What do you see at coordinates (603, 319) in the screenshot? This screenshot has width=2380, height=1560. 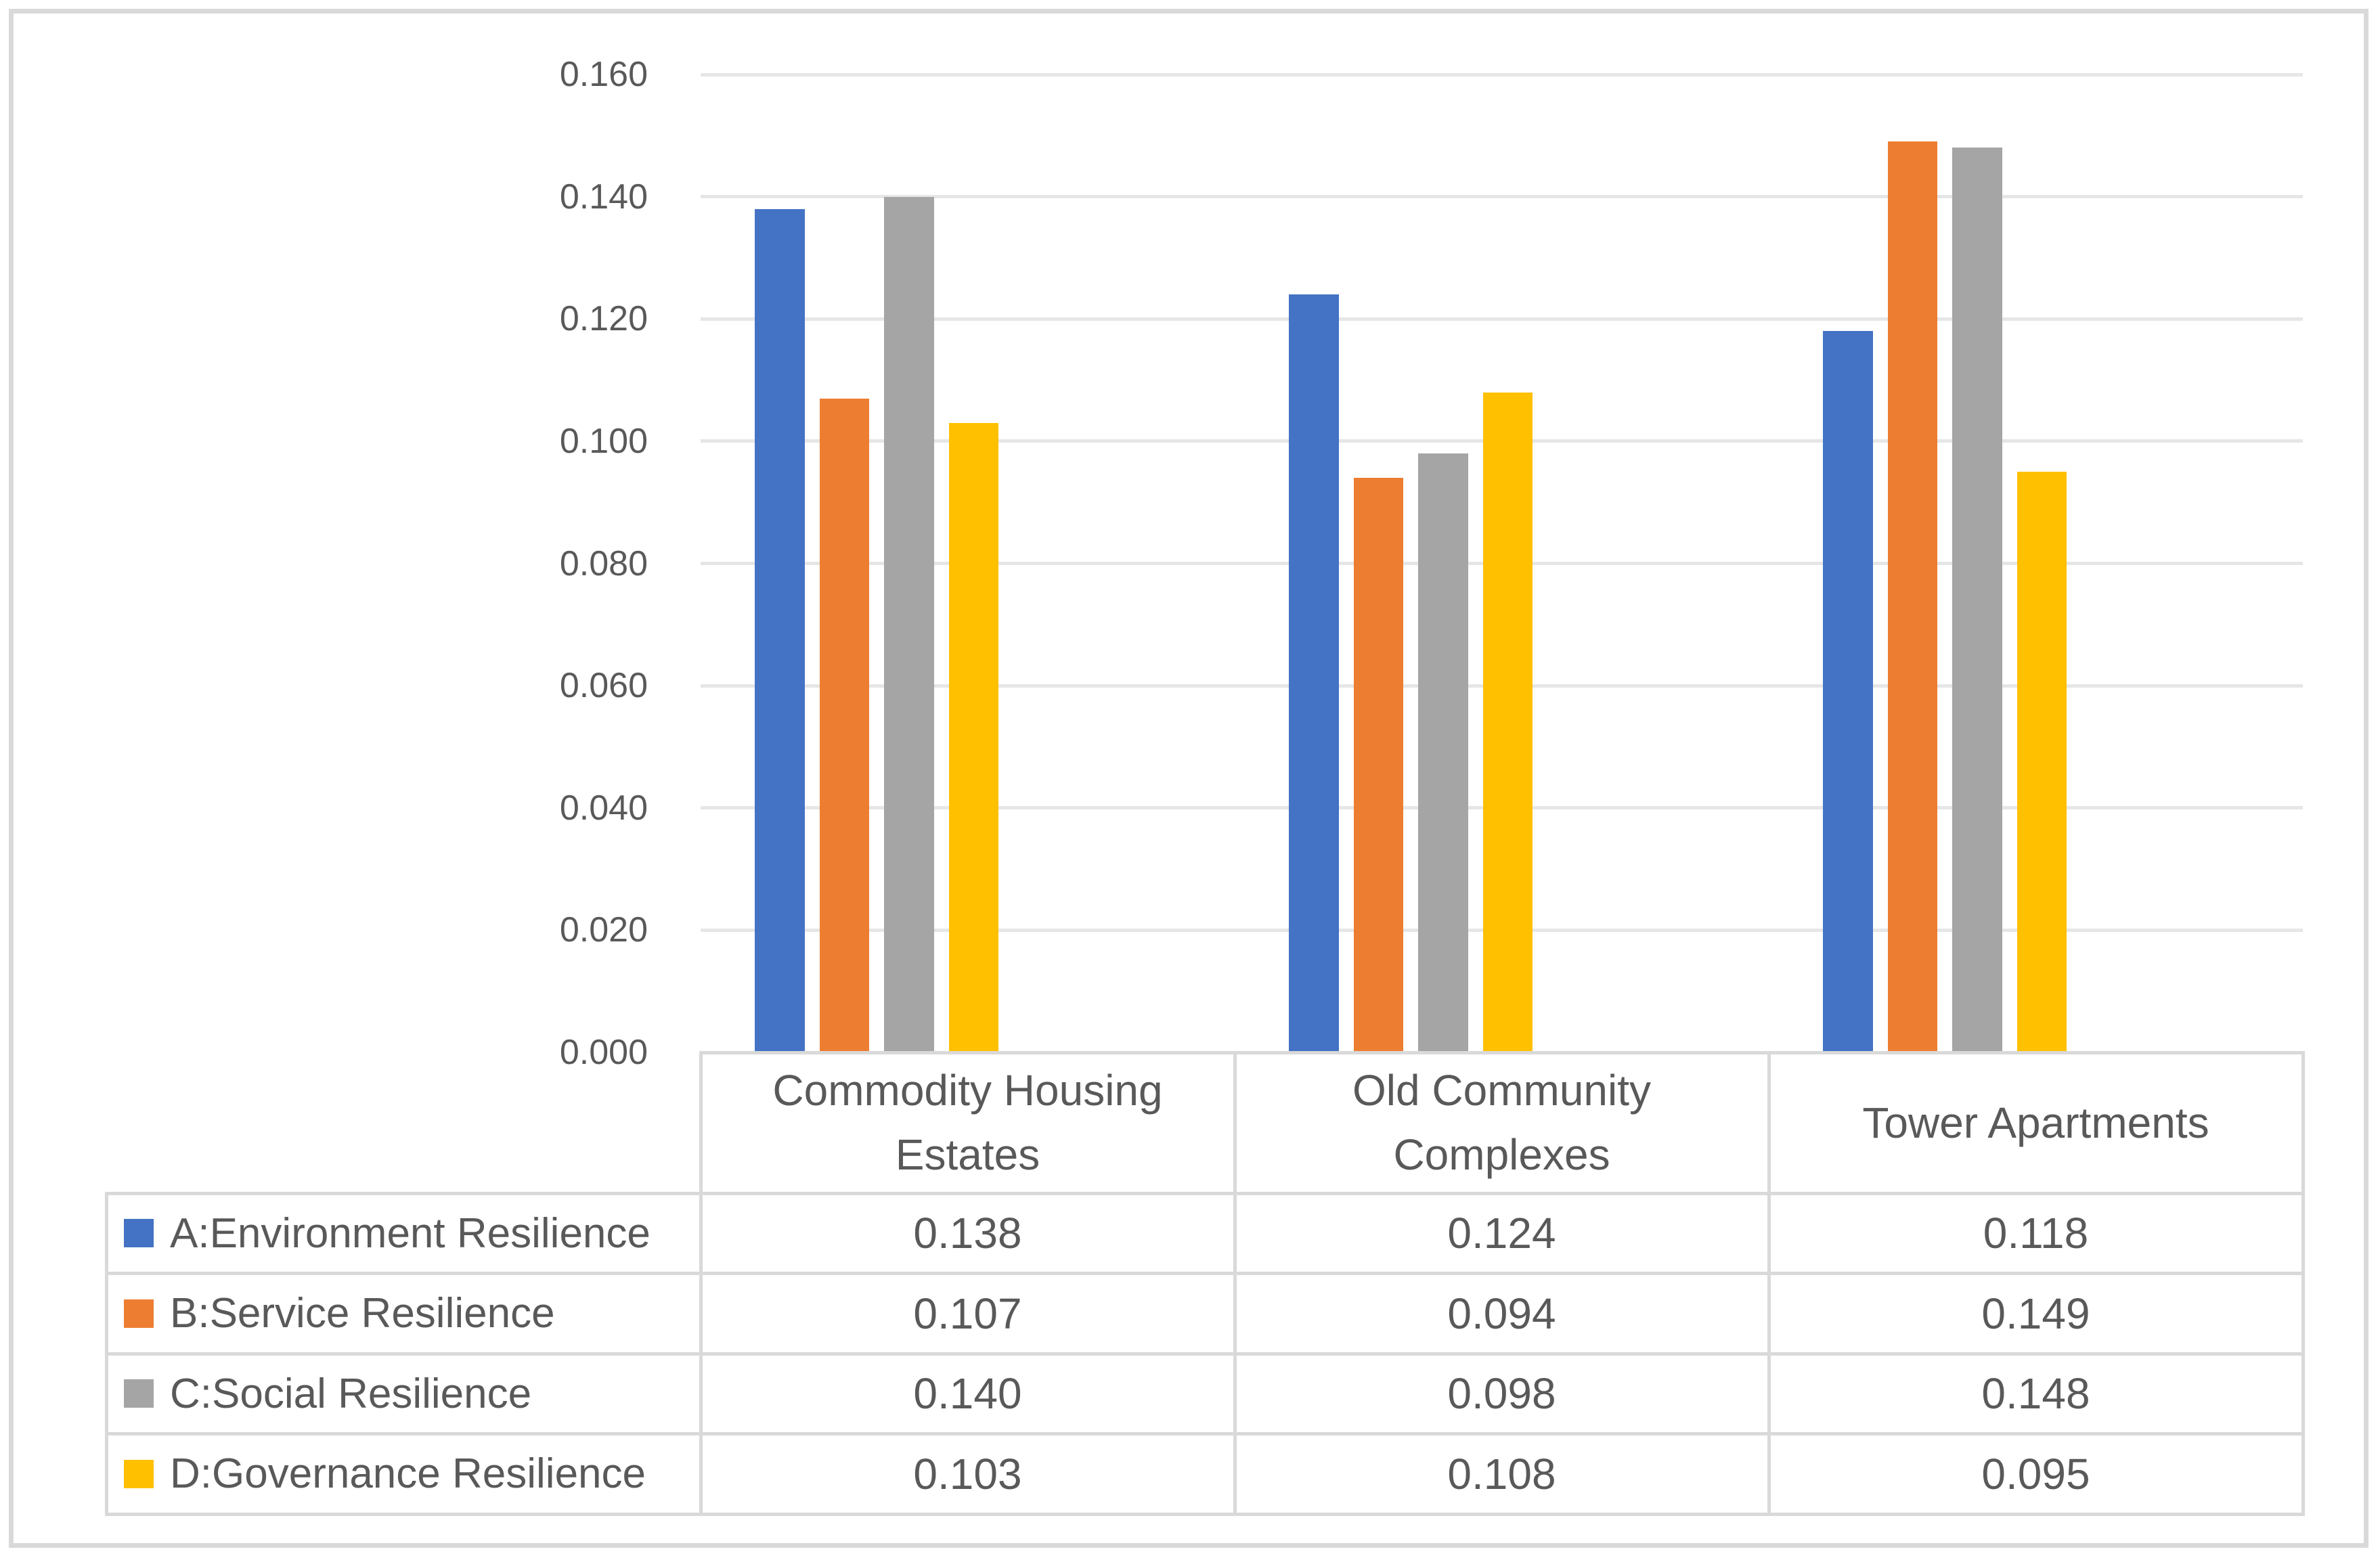 I see `y-tick-label: 0.120` at bounding box center [603, 319].